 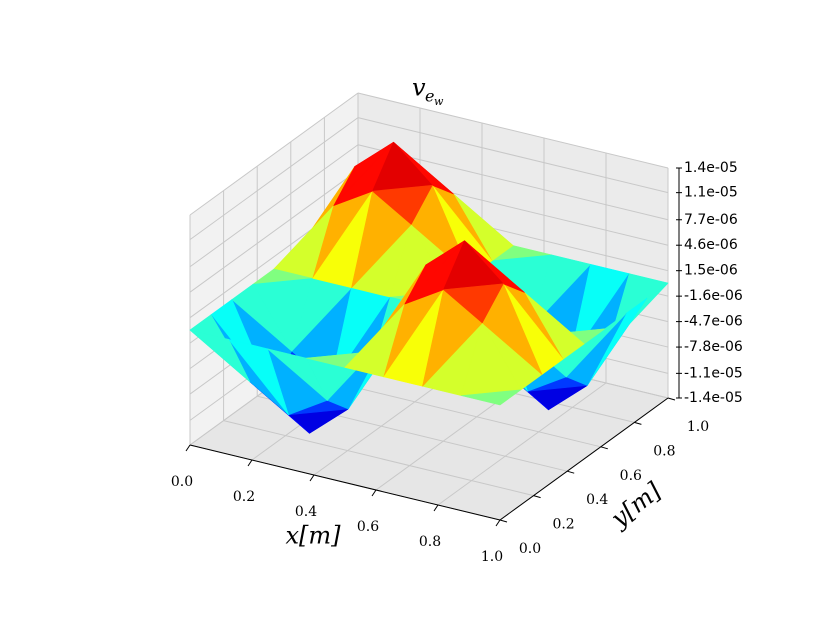 What do you see at coordinates (631, 476) in the screenshot?
I see `y-tick-label: 0.6` at bounding box center [631, 476].